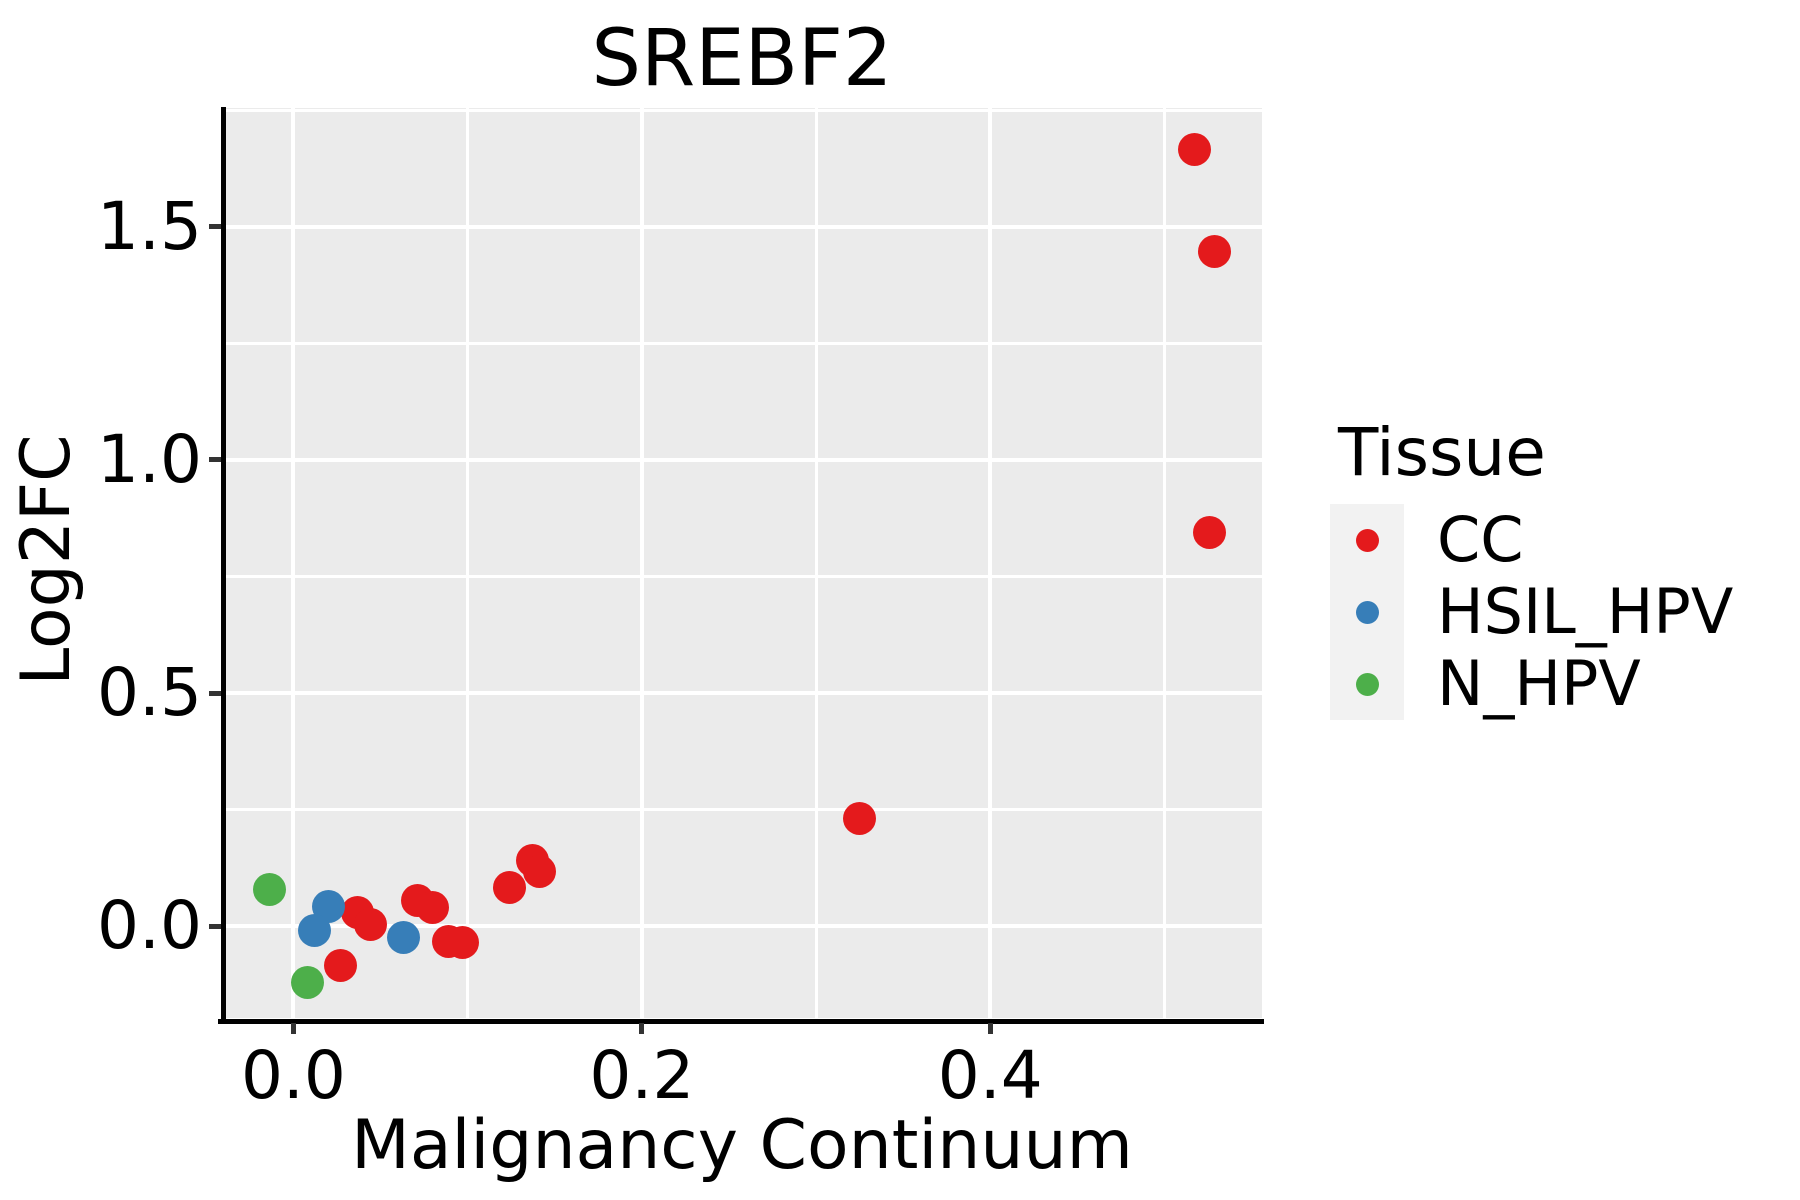  I want to click on legend-item-hsil-hpv: HSIL_HPV, so click(1585, 611).